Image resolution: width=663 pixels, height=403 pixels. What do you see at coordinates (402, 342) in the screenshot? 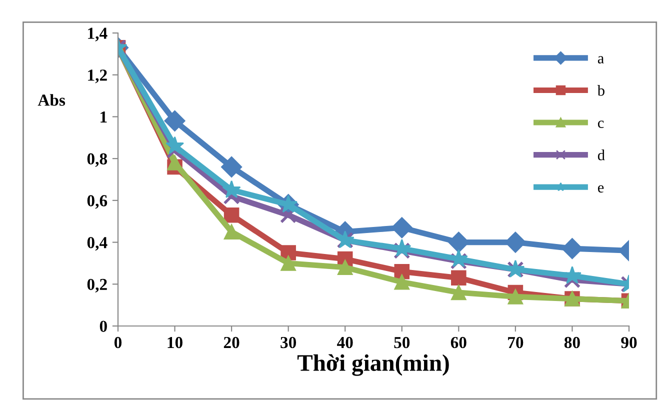
I see `x-tick-label: 50` at bounding box center [402, 342].